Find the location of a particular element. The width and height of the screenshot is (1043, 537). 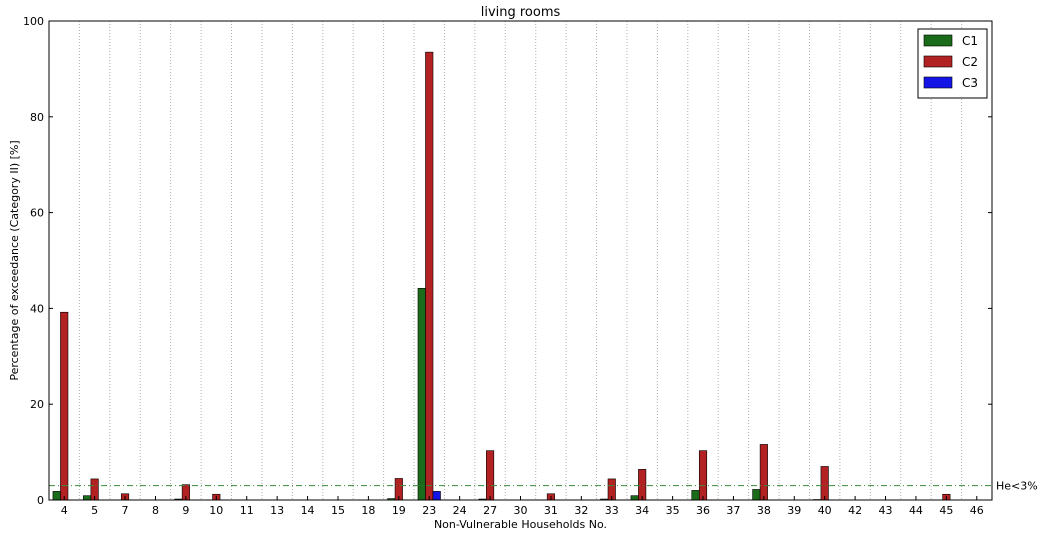

y-tick-label: 60 is located at coordinates (37, 213).